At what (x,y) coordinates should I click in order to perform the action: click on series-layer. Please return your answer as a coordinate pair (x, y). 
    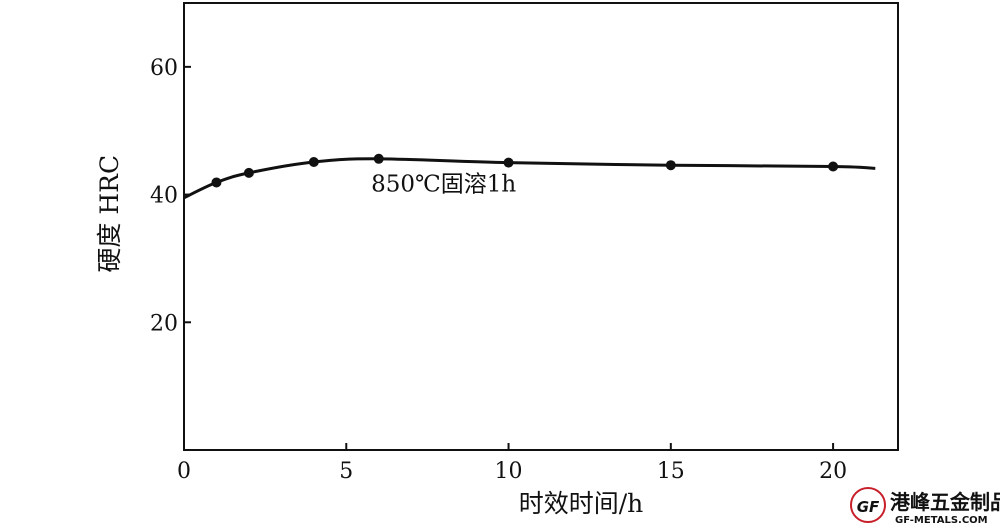
    Looking at the image, I should click on (529, 176).